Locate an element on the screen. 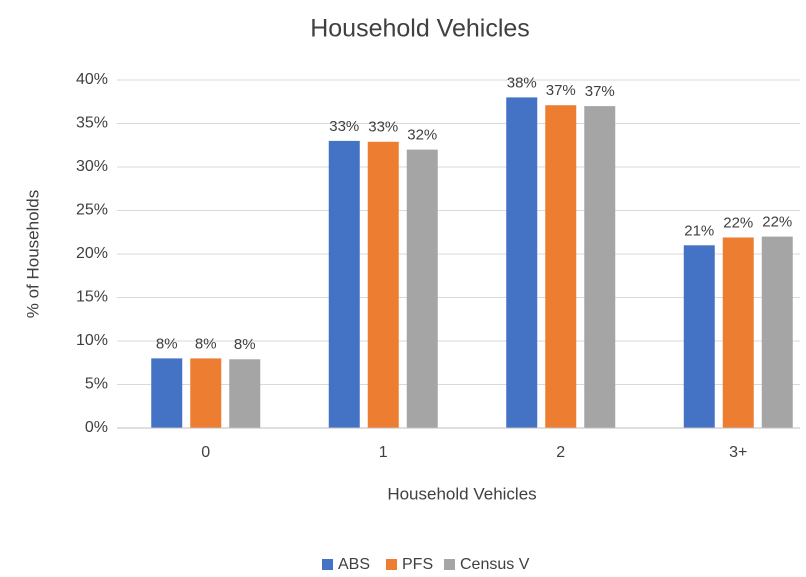  y-tick-label: 10% is located at coordinates (92, 340).